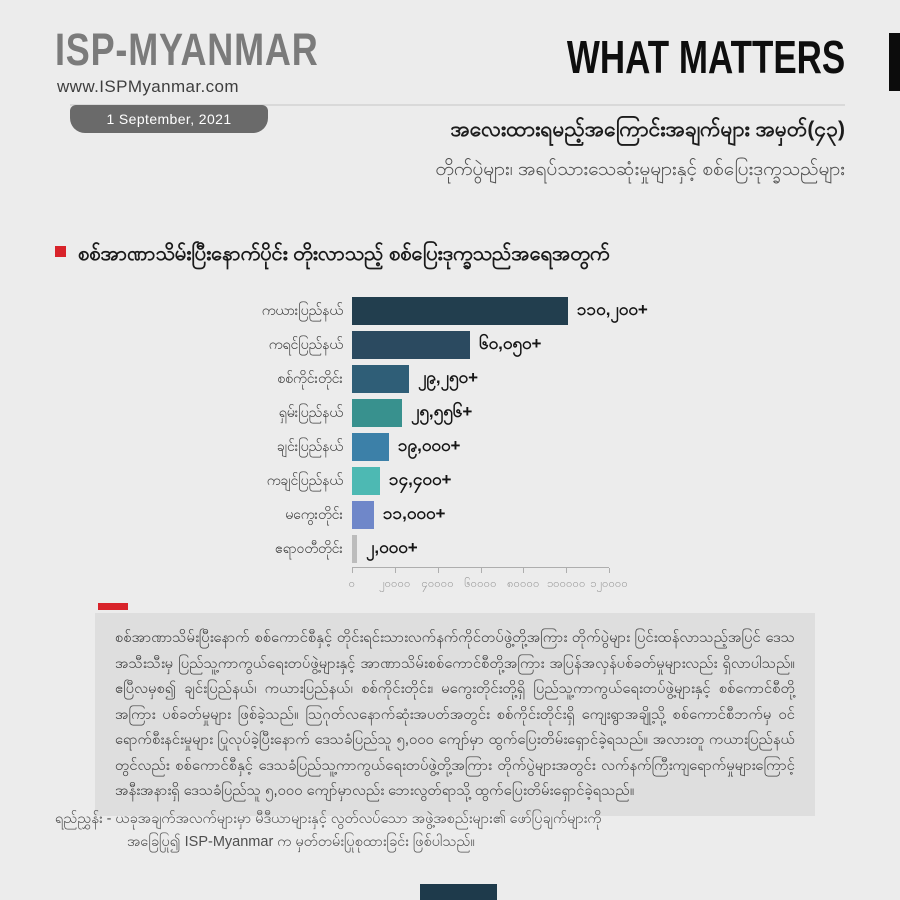 The image size is (900, 900). Describe the element at coordinates (609, 584) in the screenshot. I see `axis-tick-label: ၁၂၀၀၀၀` at that location.